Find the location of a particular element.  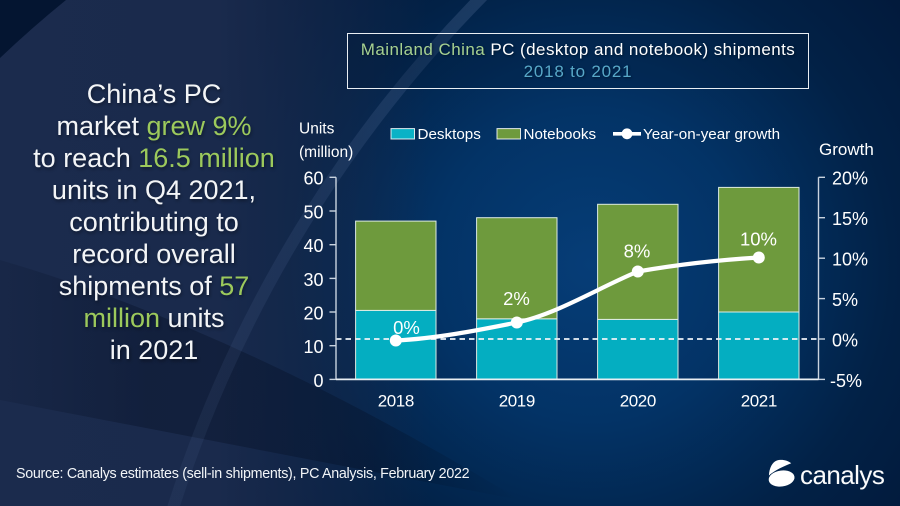

svg-text: -5% is located at coordinates (846, 381).